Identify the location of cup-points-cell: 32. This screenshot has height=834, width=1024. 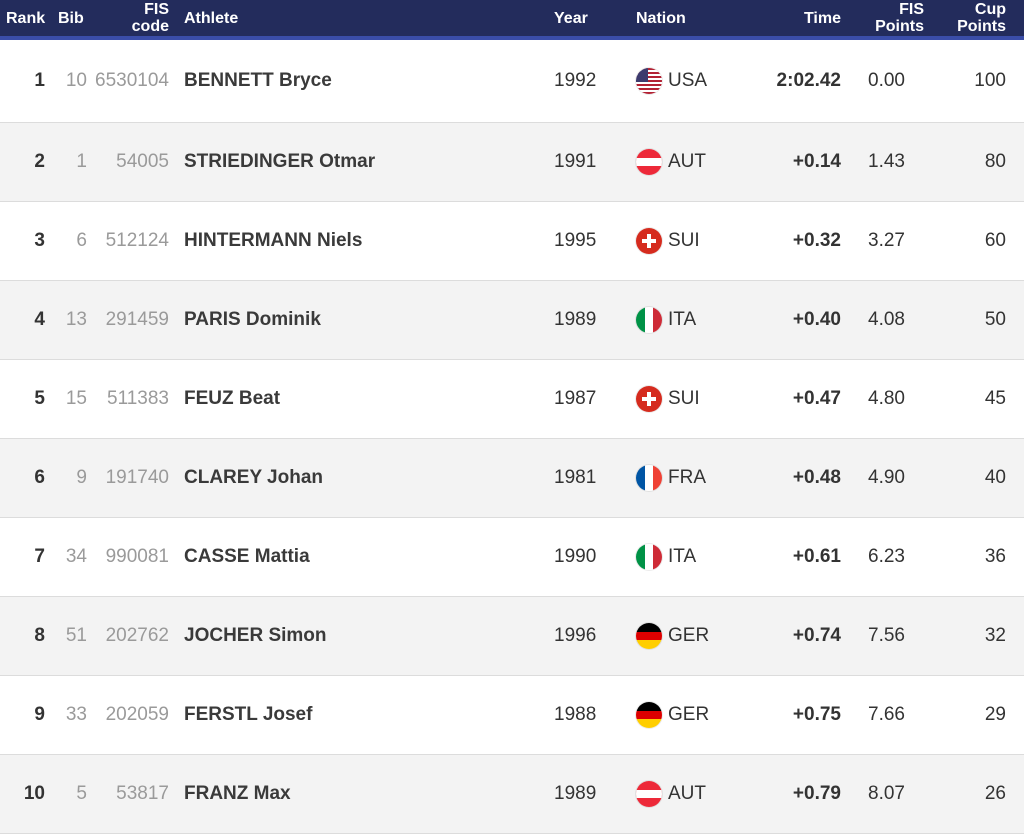
(995, 635).